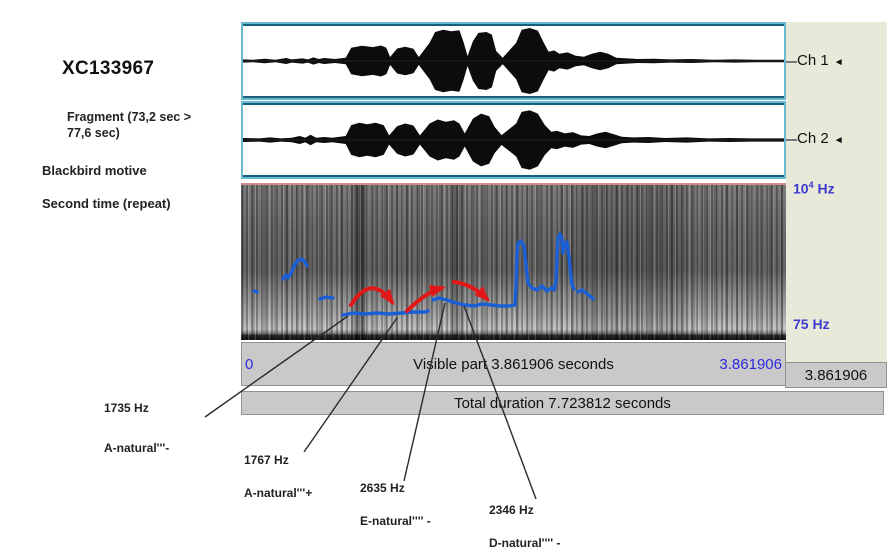 This screenshot has width=887, height=553. What do you see at coordinates (278, 493) in the screenshot?
I see `annotation-2-note: A-natural'''+` at bounding box center [278, 493].